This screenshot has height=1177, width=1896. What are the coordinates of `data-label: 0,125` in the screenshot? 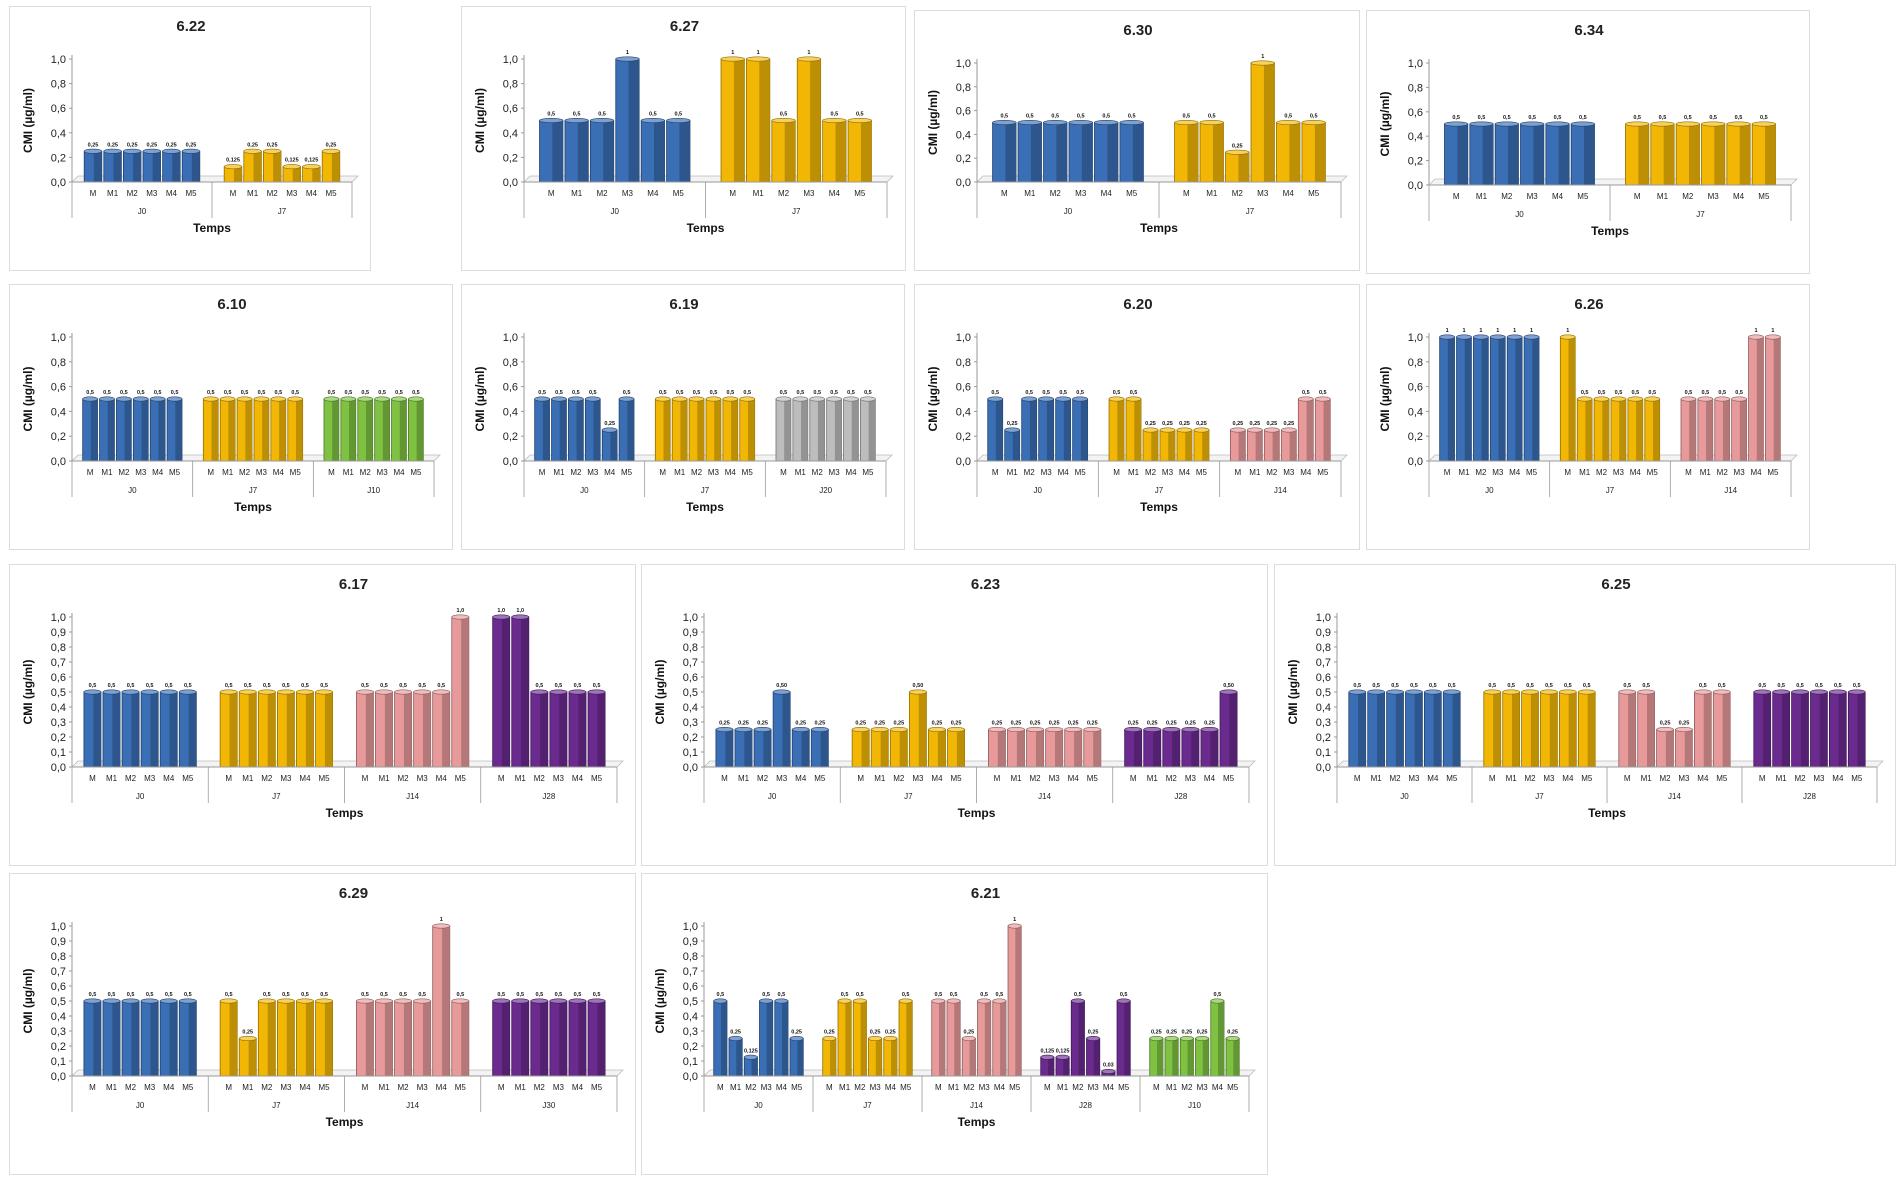 It's located at (1047, 1051).